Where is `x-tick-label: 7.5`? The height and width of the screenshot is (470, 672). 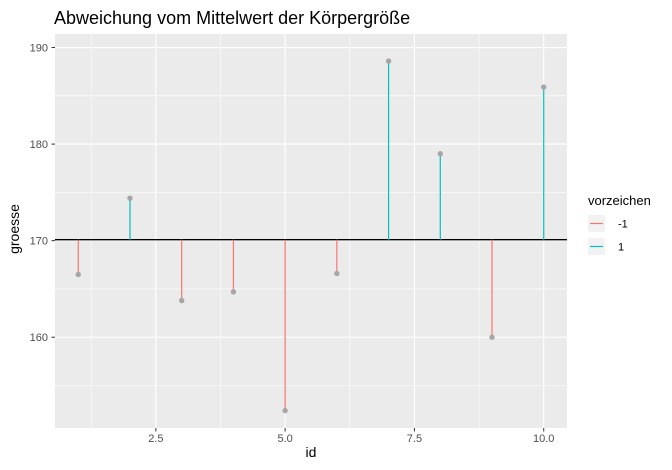
x-tick-label: 7.5 is located at coordinates (414, 439).